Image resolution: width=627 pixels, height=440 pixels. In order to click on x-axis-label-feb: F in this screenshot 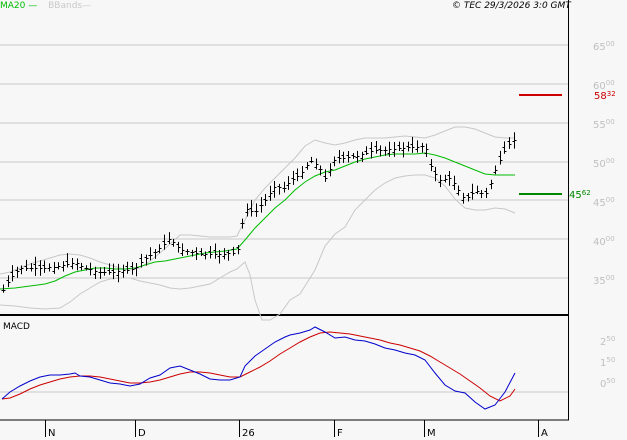, I will do `click(340, 433)`.